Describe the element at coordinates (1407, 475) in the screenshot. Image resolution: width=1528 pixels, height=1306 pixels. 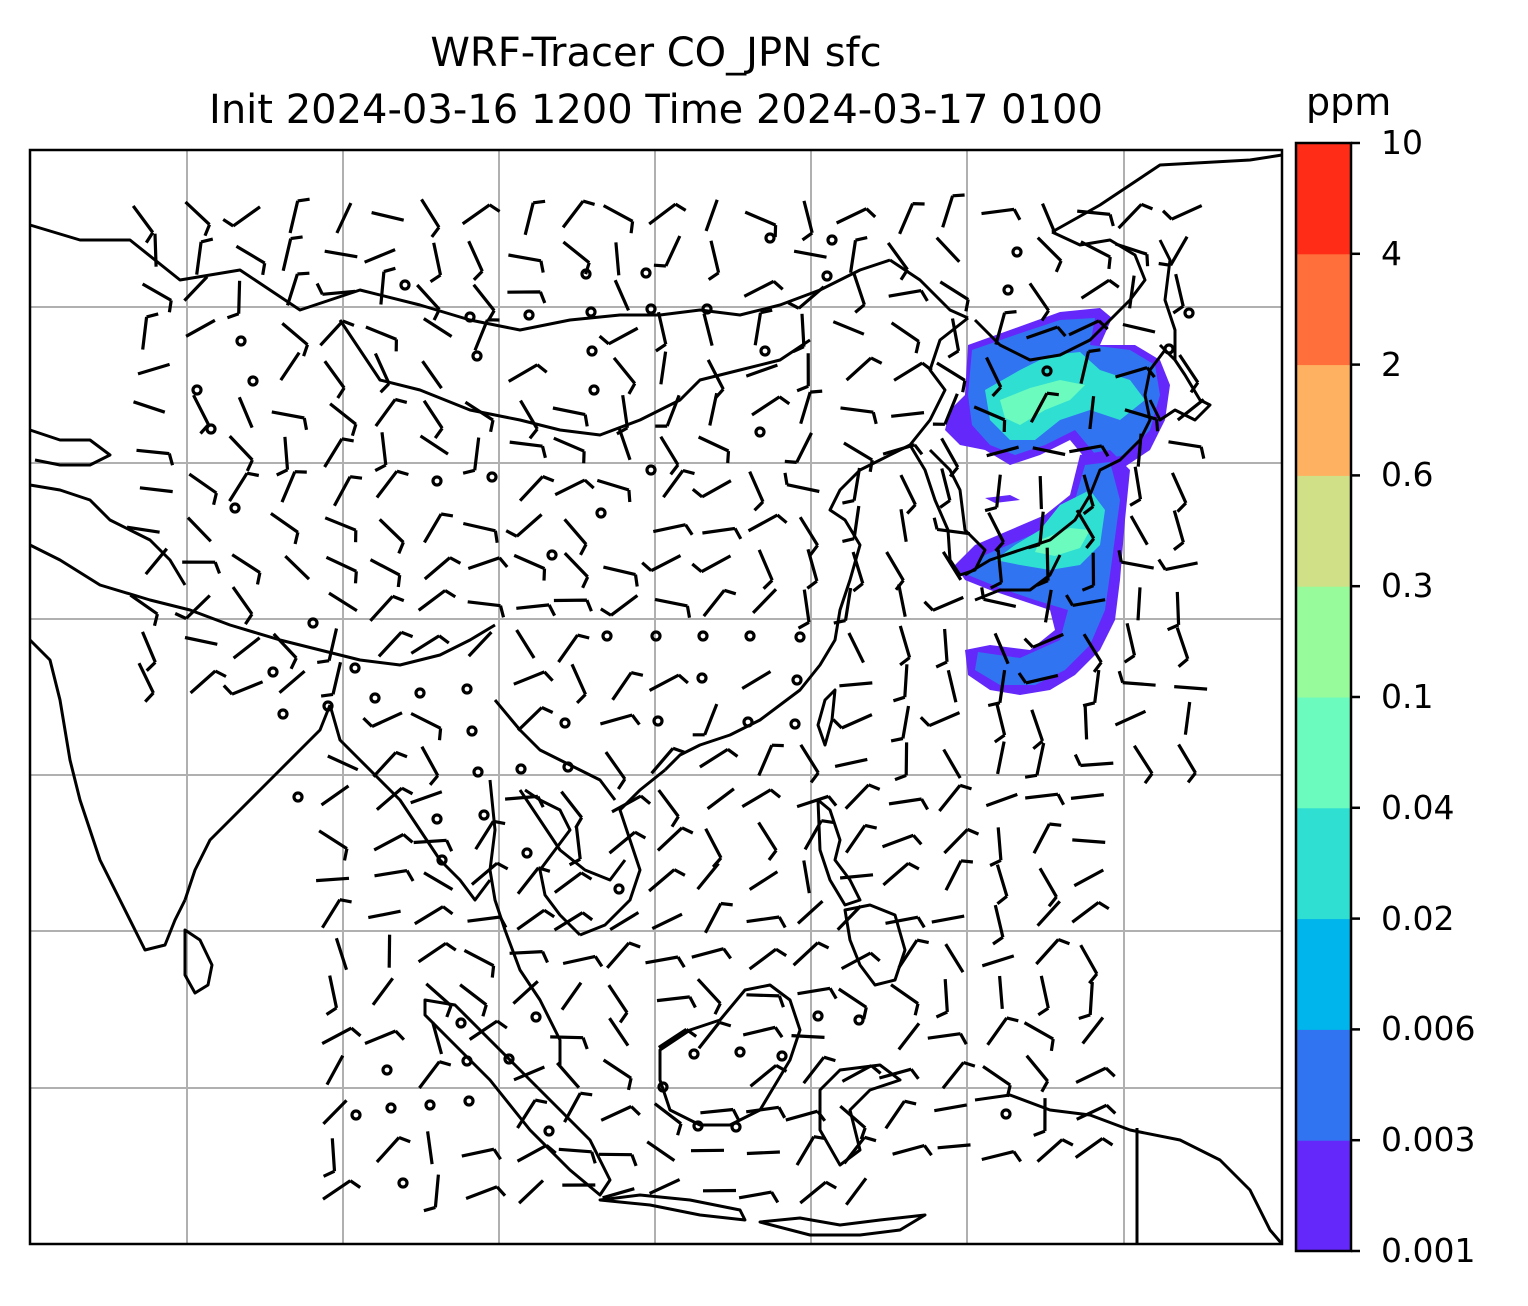
I see `colorbar-tick-label: 0.6` at that location.